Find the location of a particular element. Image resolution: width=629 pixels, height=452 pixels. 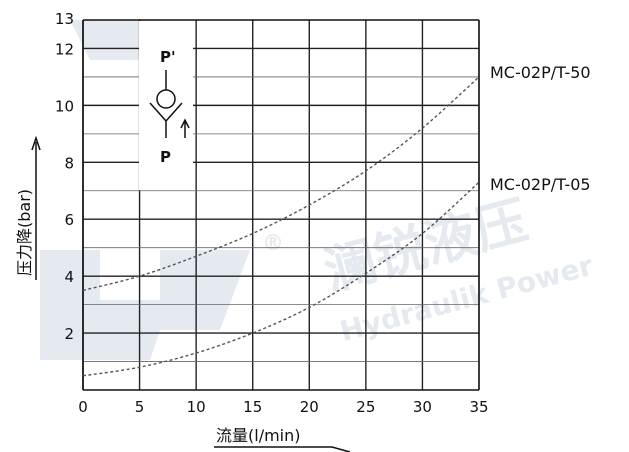

x-tick-label: 20 is located at coordinates (309, 407).